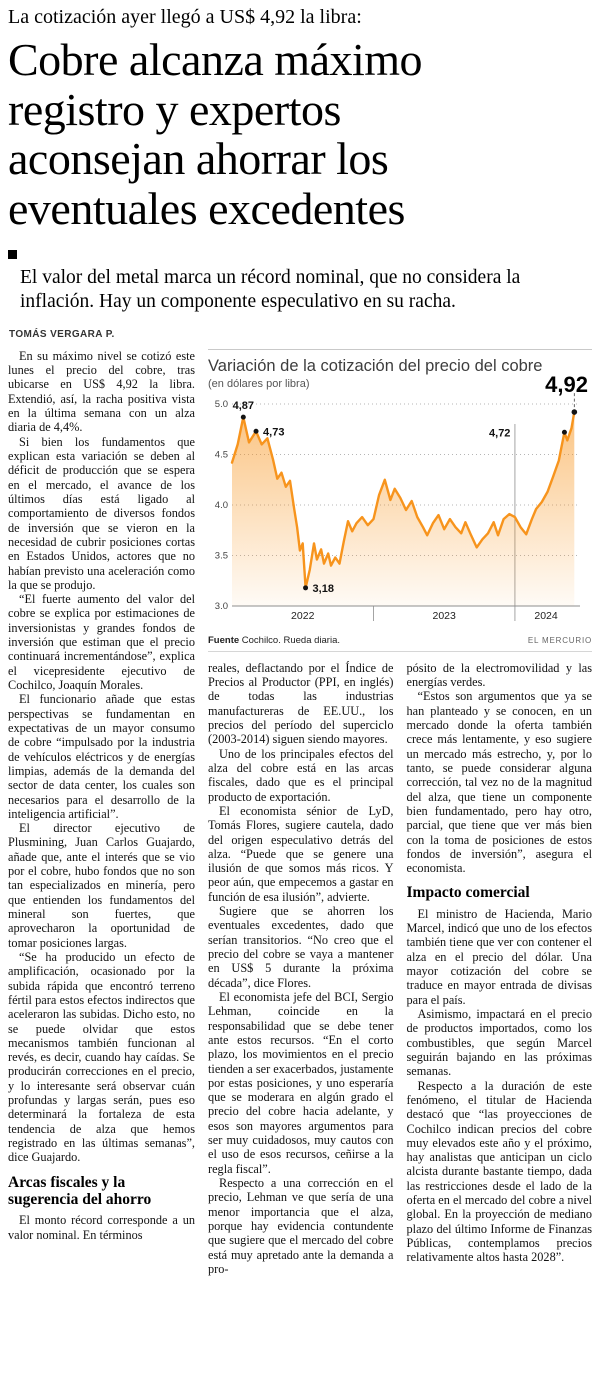  What do you see at coordinates (323, 589) in the screenshot?
I see `svg-text: 3,18` at bounding box center [323, 589].